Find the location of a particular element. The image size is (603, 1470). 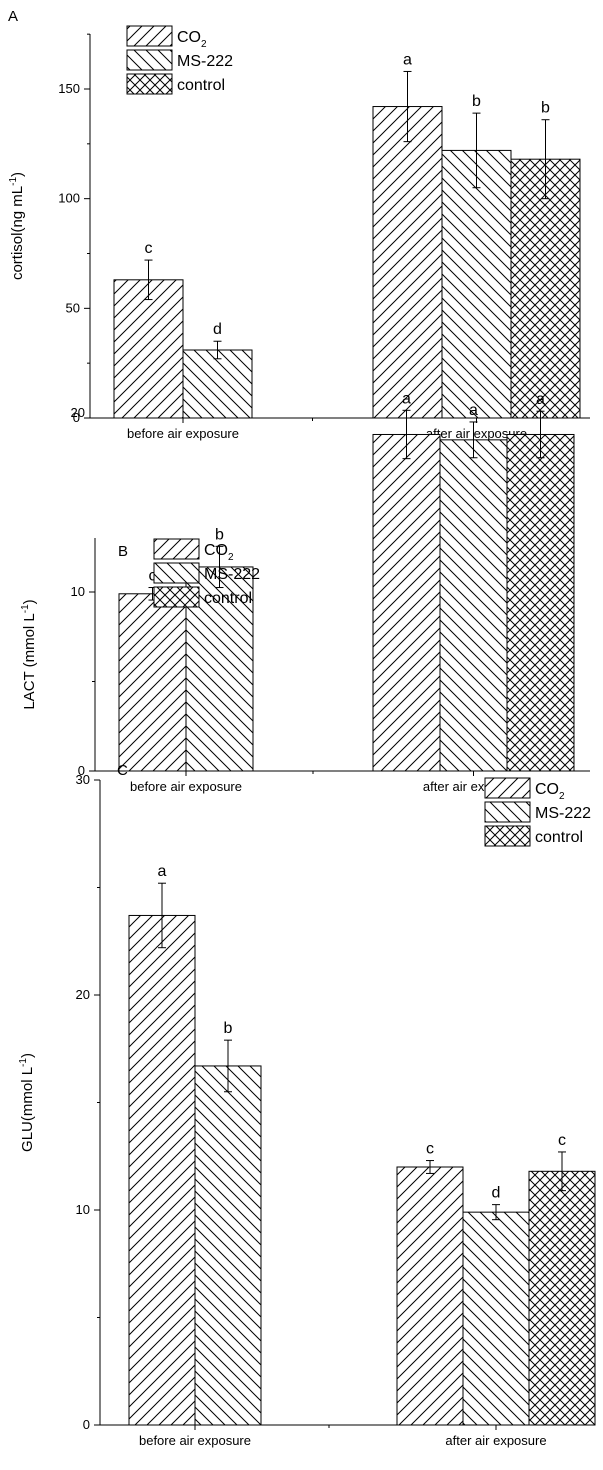

panel-letter: C is located at coordinates (122, 770).